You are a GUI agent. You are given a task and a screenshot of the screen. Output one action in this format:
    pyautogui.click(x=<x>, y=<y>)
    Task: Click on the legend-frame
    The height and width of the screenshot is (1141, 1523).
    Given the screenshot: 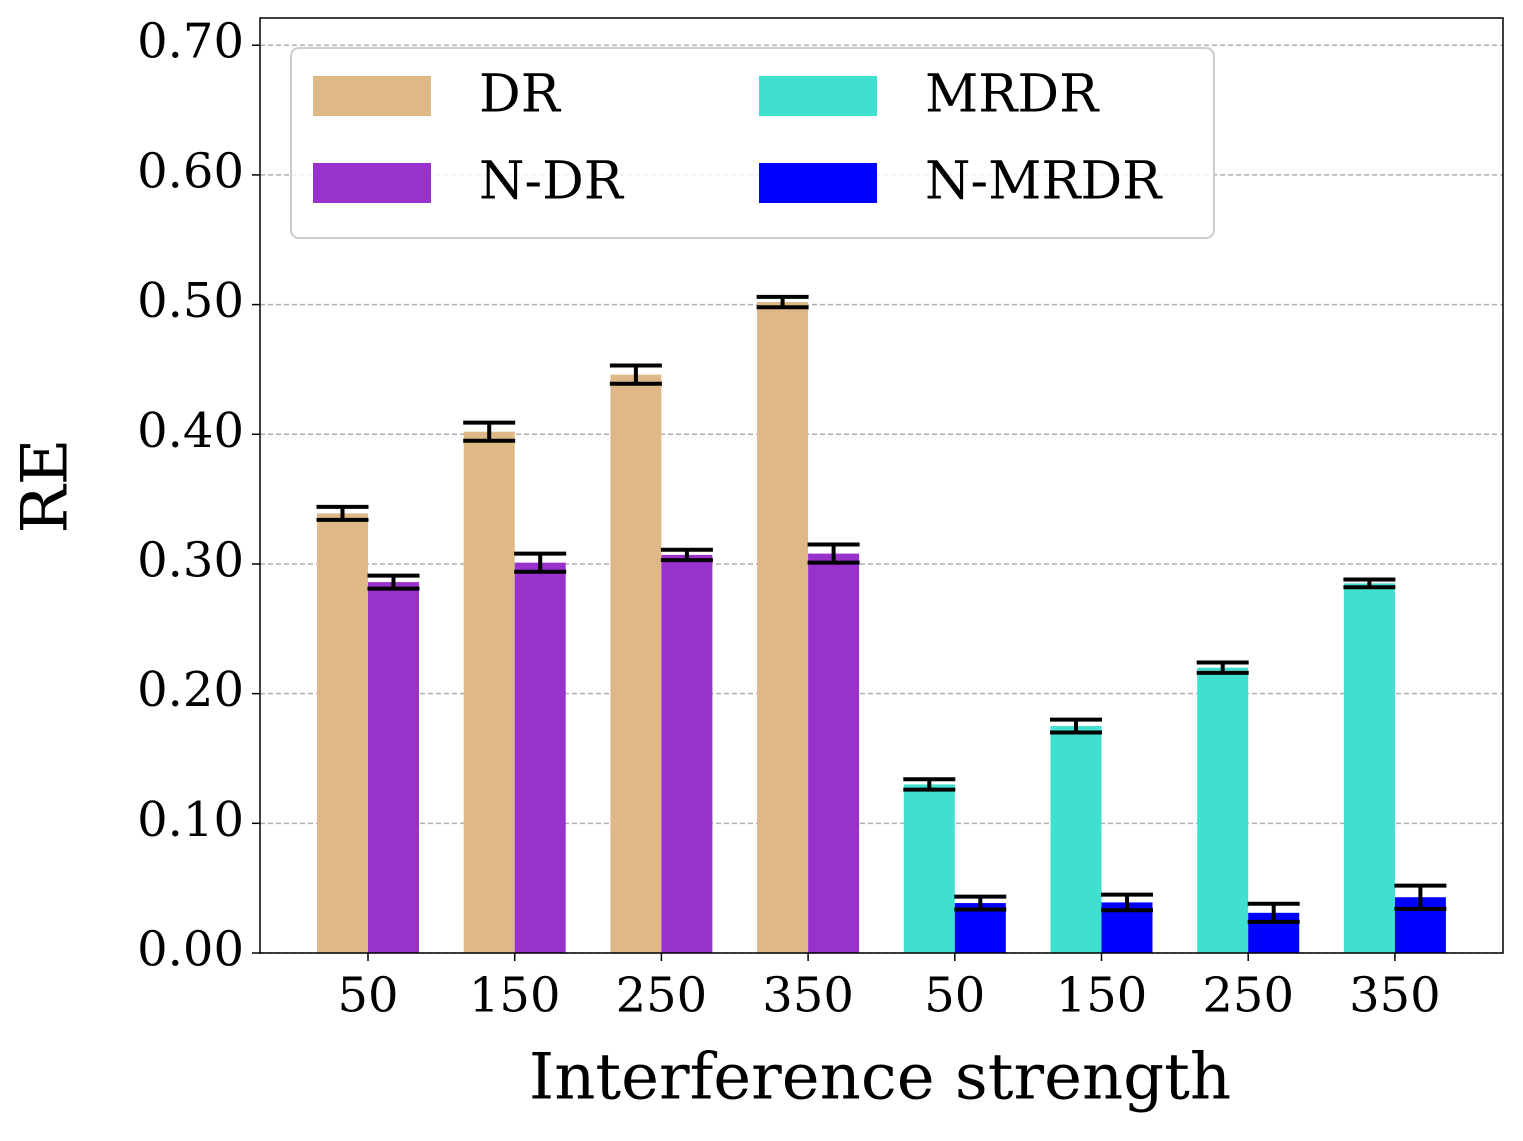 What is the action you would take?
    pyautogui.click(x=752, y=143)
    